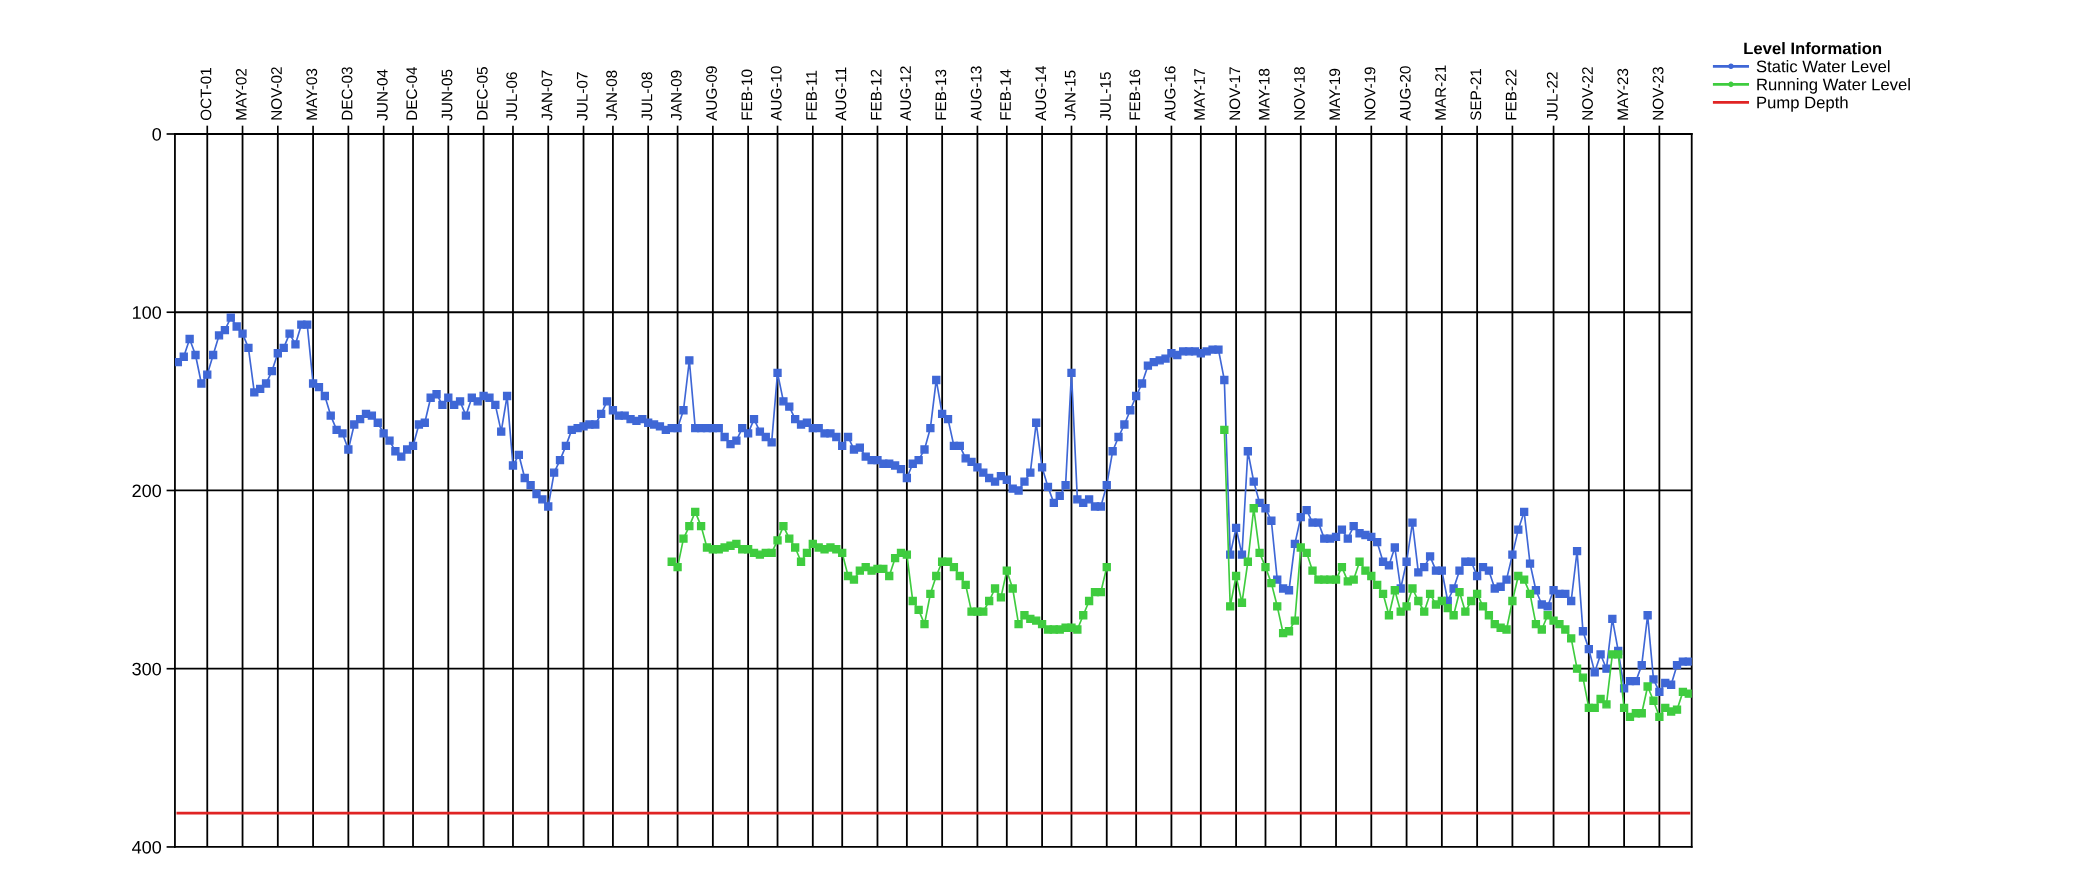 This screenshot has width=2095, height=885. What do you see at coordinates (347, 93) in the screenshot?
I see `x-tick-label: DEC-03` at bounding box center [347, 93].